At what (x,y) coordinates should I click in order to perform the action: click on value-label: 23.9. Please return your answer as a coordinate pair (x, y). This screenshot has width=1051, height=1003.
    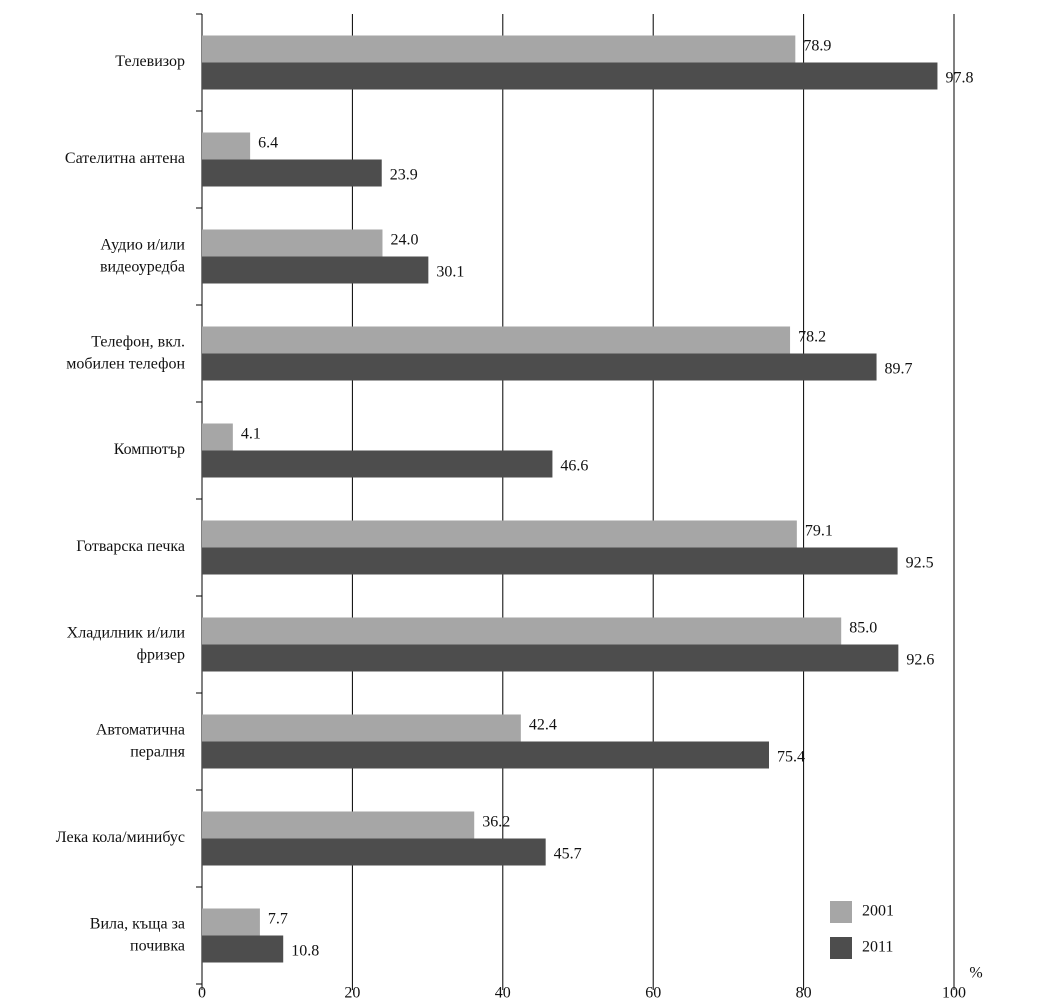
    Looking at the image, I should click on (404, 175).